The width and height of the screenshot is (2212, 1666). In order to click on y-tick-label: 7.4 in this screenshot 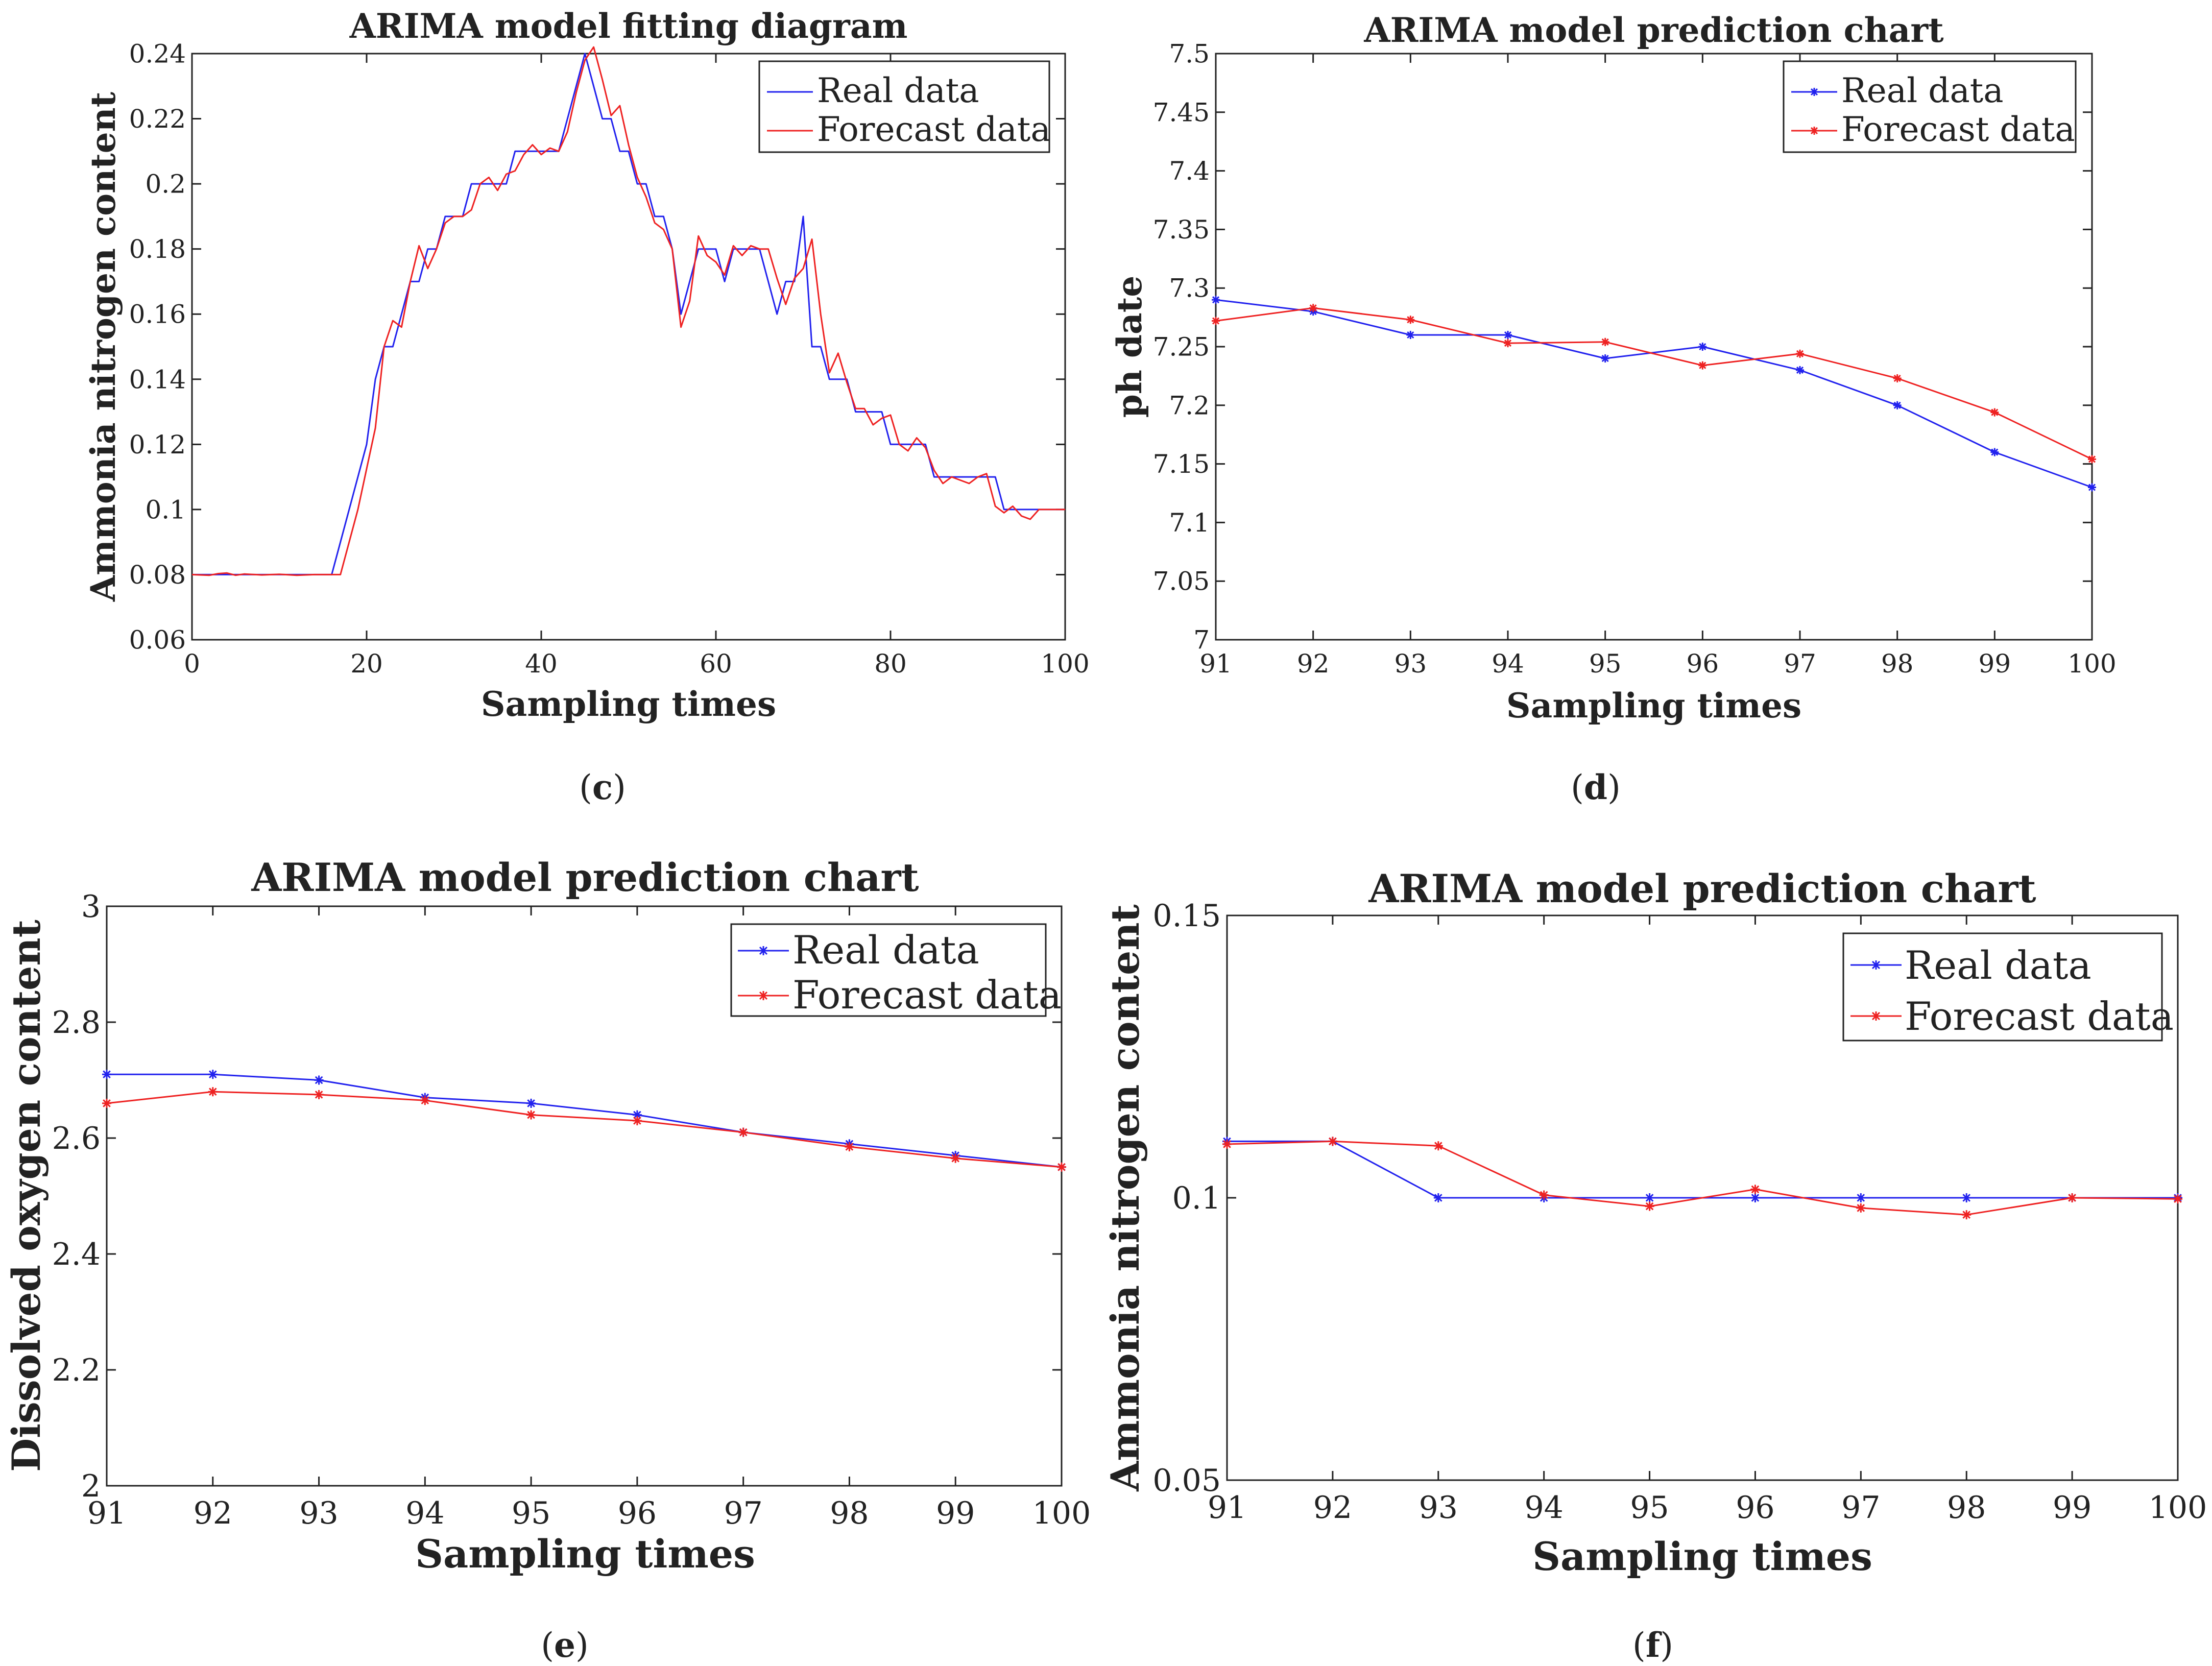, I will do `click(1189, 171)`.